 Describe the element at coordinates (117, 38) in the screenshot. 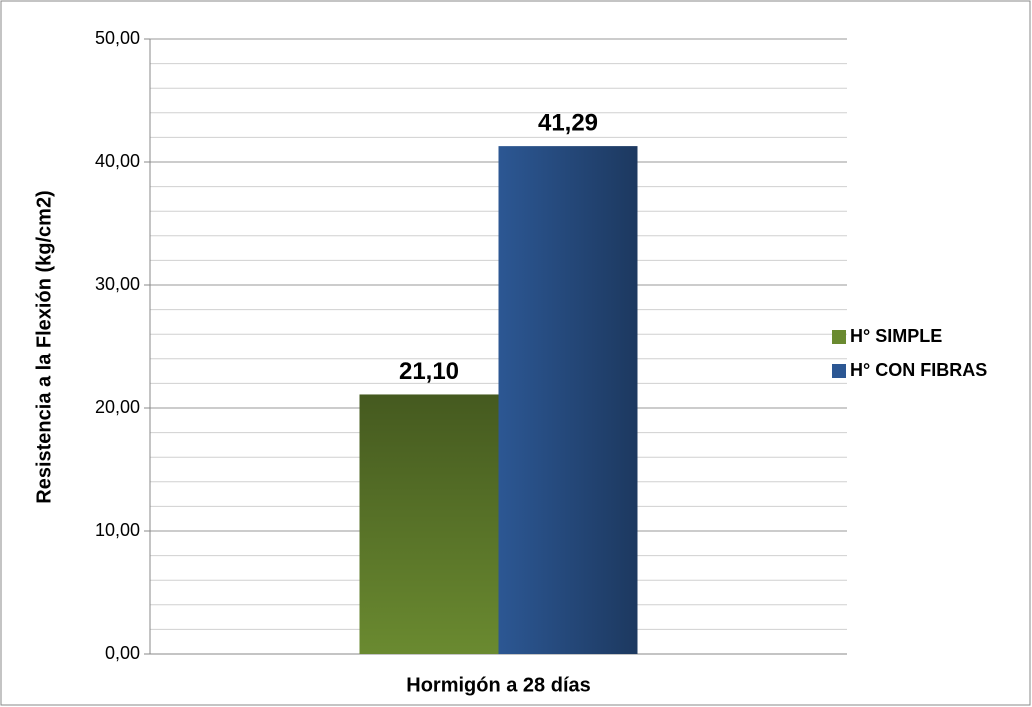

I see `y-tick-label: 50,00` at that location.